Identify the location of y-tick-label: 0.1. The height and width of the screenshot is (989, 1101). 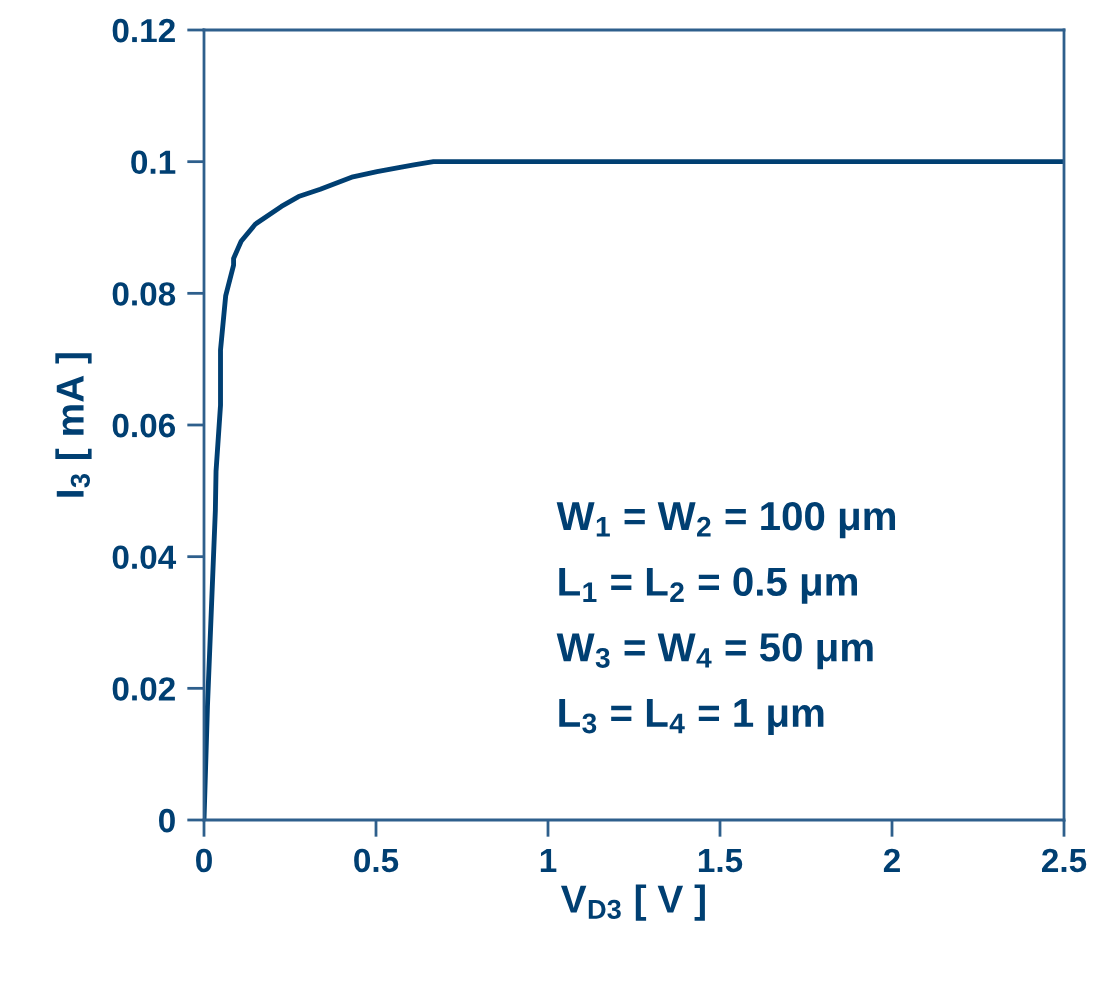
(153, 162).